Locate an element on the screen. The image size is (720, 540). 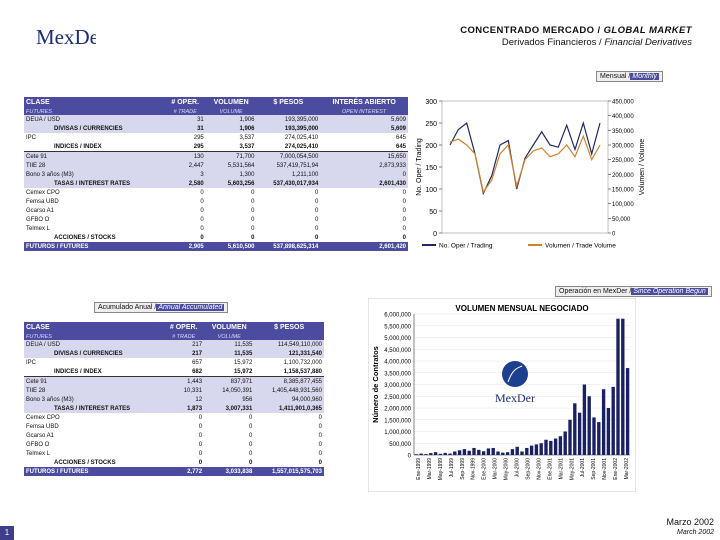
table-row: DIVISAS / CURRENCIES 217 11,535 121,331,540 is located at coordinates (174, 353).